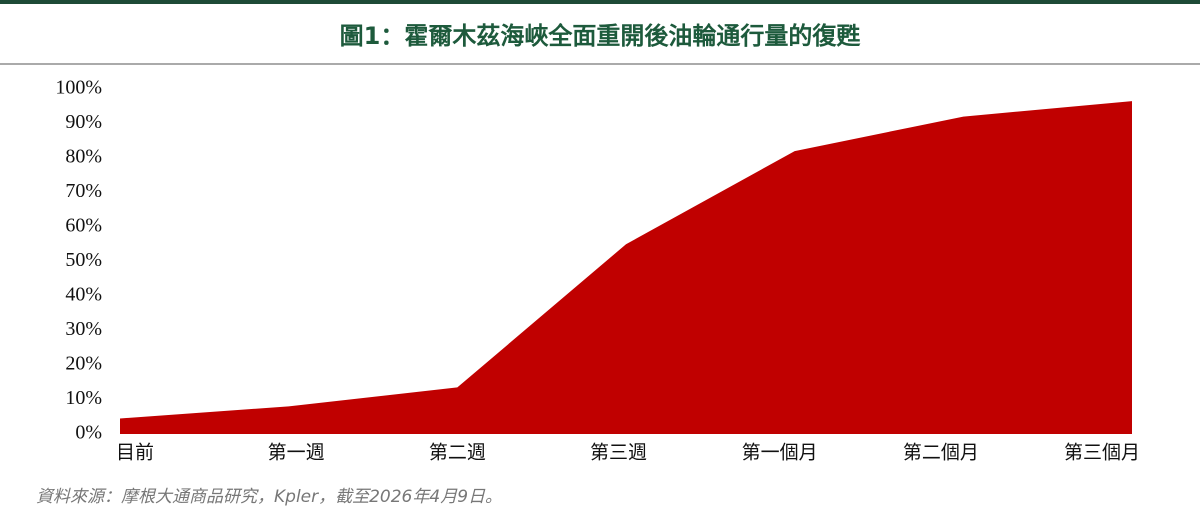 The image size is (1200, 531). What do you see at coordinates (600, 2) in the screenshot?
I see `top-border` at bounding box center [600, 2].